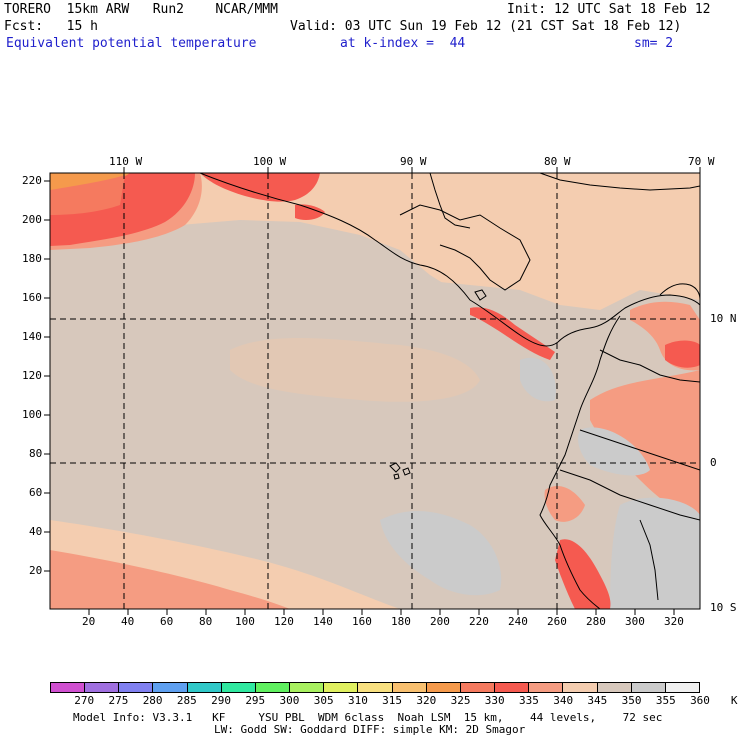 The image size is (740, 740). I want to click on y-tick-label: 120, so click(32, 375).